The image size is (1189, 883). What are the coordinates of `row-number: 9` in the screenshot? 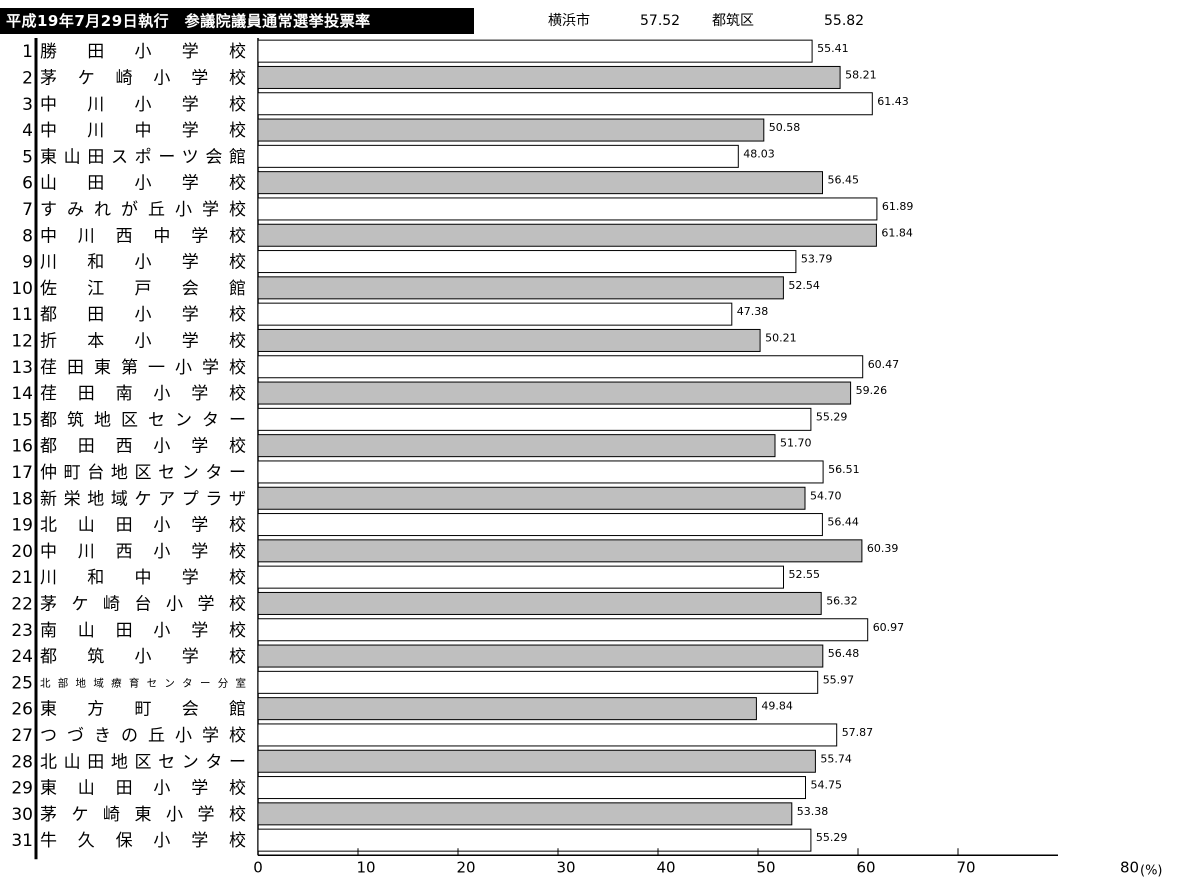 It's located at (27, 263).